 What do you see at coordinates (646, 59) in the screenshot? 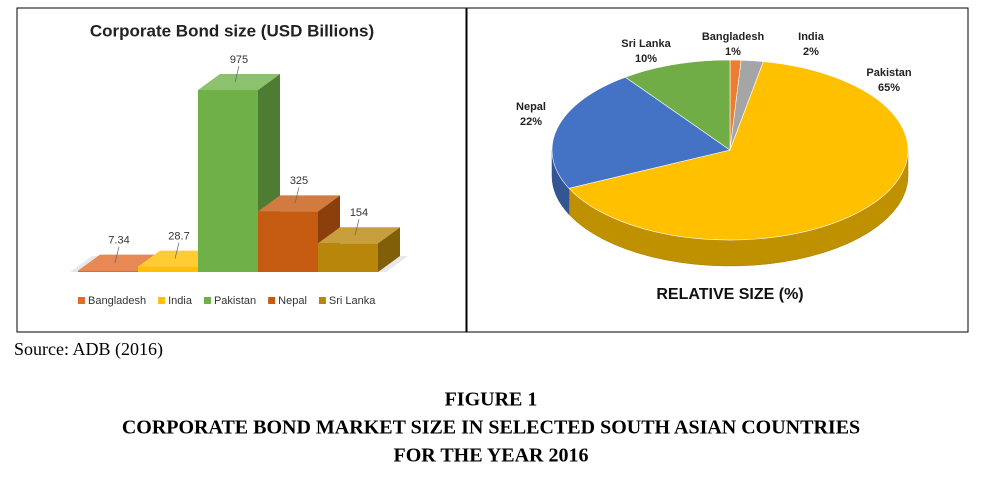
I see `slice-value-label: 10%` at bounding box center [646, 59].